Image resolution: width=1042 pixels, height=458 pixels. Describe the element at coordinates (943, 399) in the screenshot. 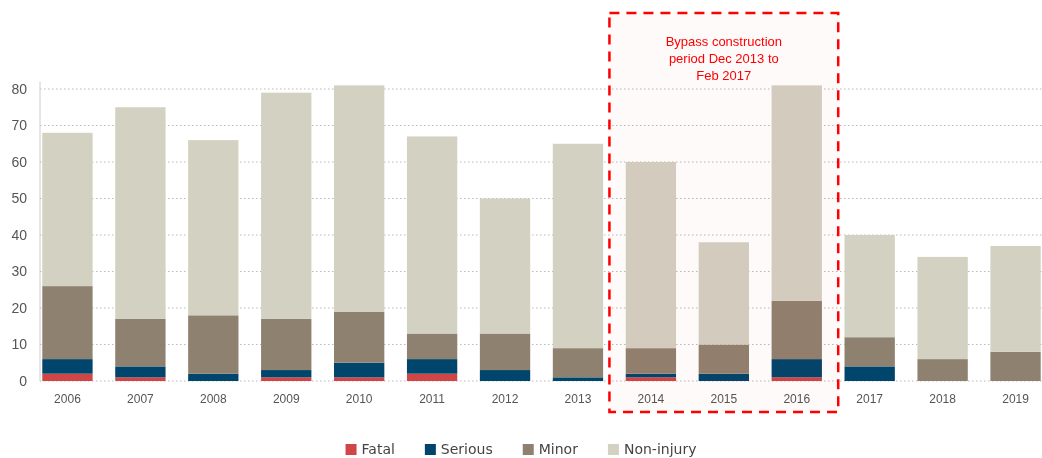

I see `x-tick-label: 2018` at that location.